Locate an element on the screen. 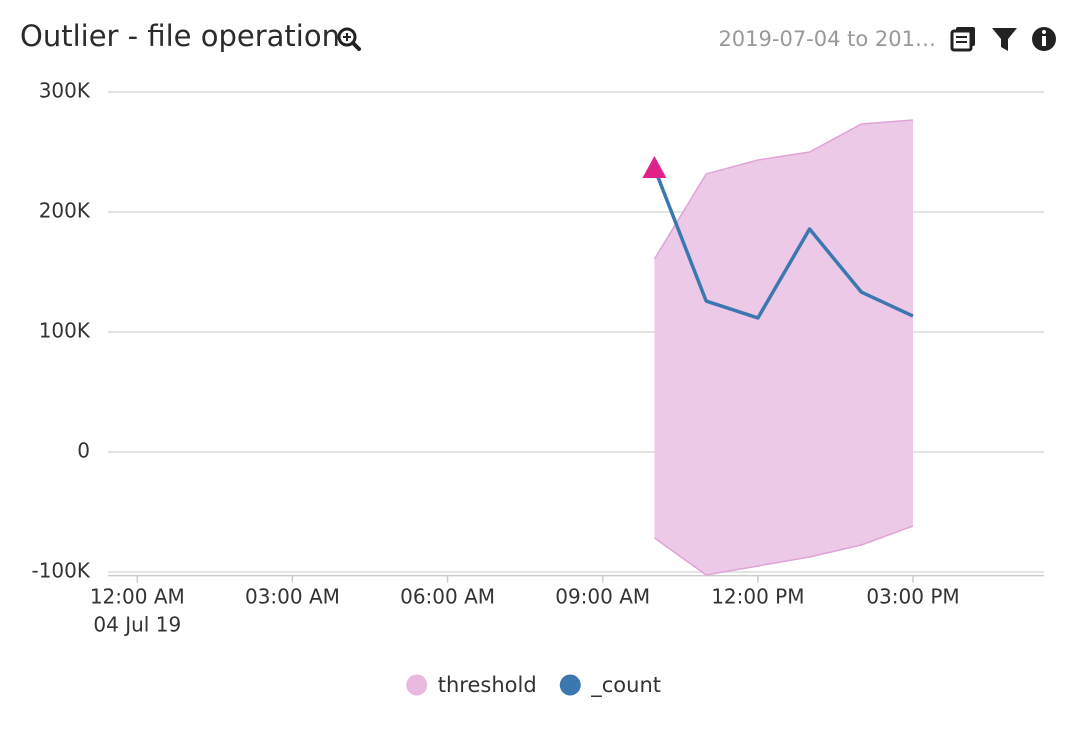 The height and width of the screenshot is (740, 1084). x-date-label: 04 Jul 19 is located at coordinates (137, 625).